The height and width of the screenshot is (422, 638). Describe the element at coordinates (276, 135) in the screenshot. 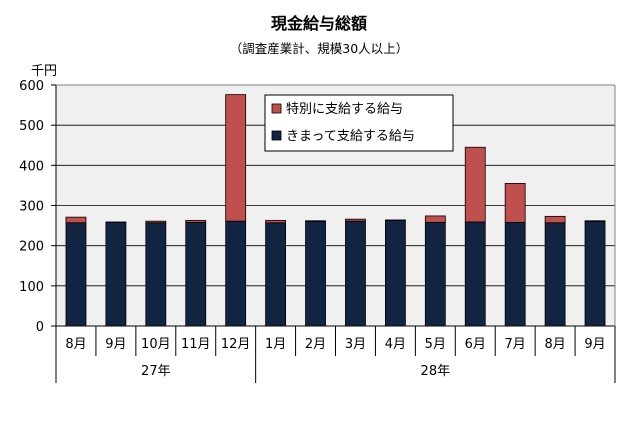

I see `legend-swatch-regular` at that location.